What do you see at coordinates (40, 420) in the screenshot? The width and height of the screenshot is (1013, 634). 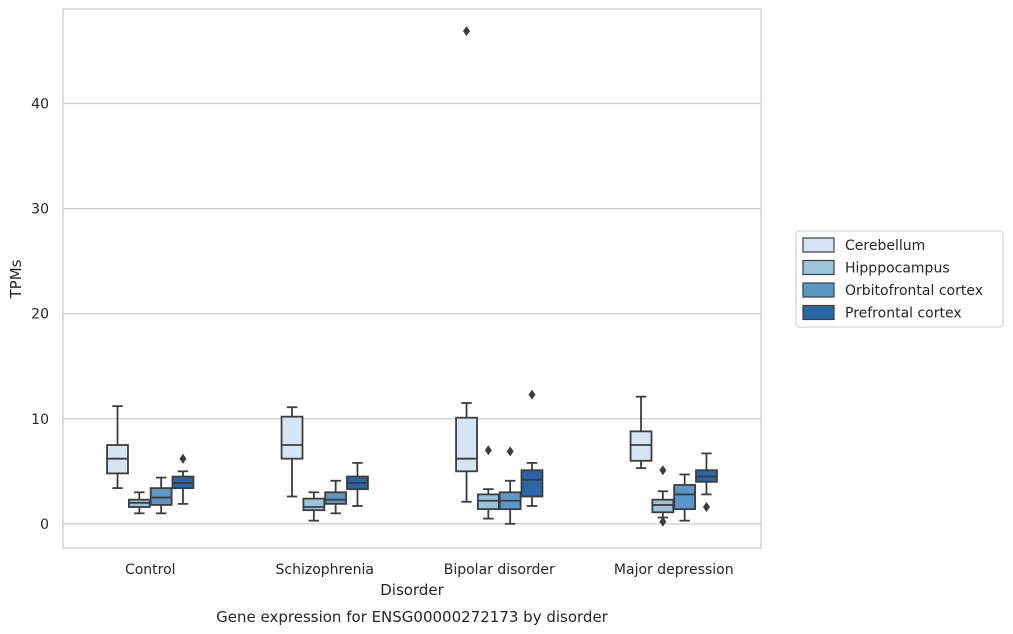 I see `y-tick-label: 10` at bounding box center [40, 420].